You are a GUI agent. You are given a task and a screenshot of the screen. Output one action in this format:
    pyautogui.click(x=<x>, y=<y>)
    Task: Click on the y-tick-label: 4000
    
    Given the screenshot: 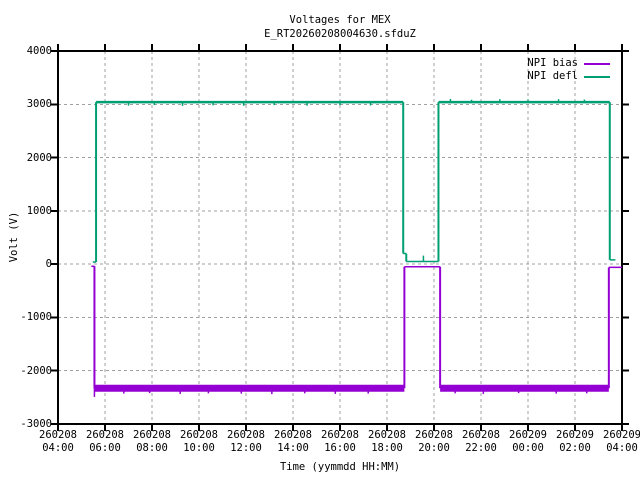 What is the action you would take?
    pyautogui.click(x=39, y=51)
    